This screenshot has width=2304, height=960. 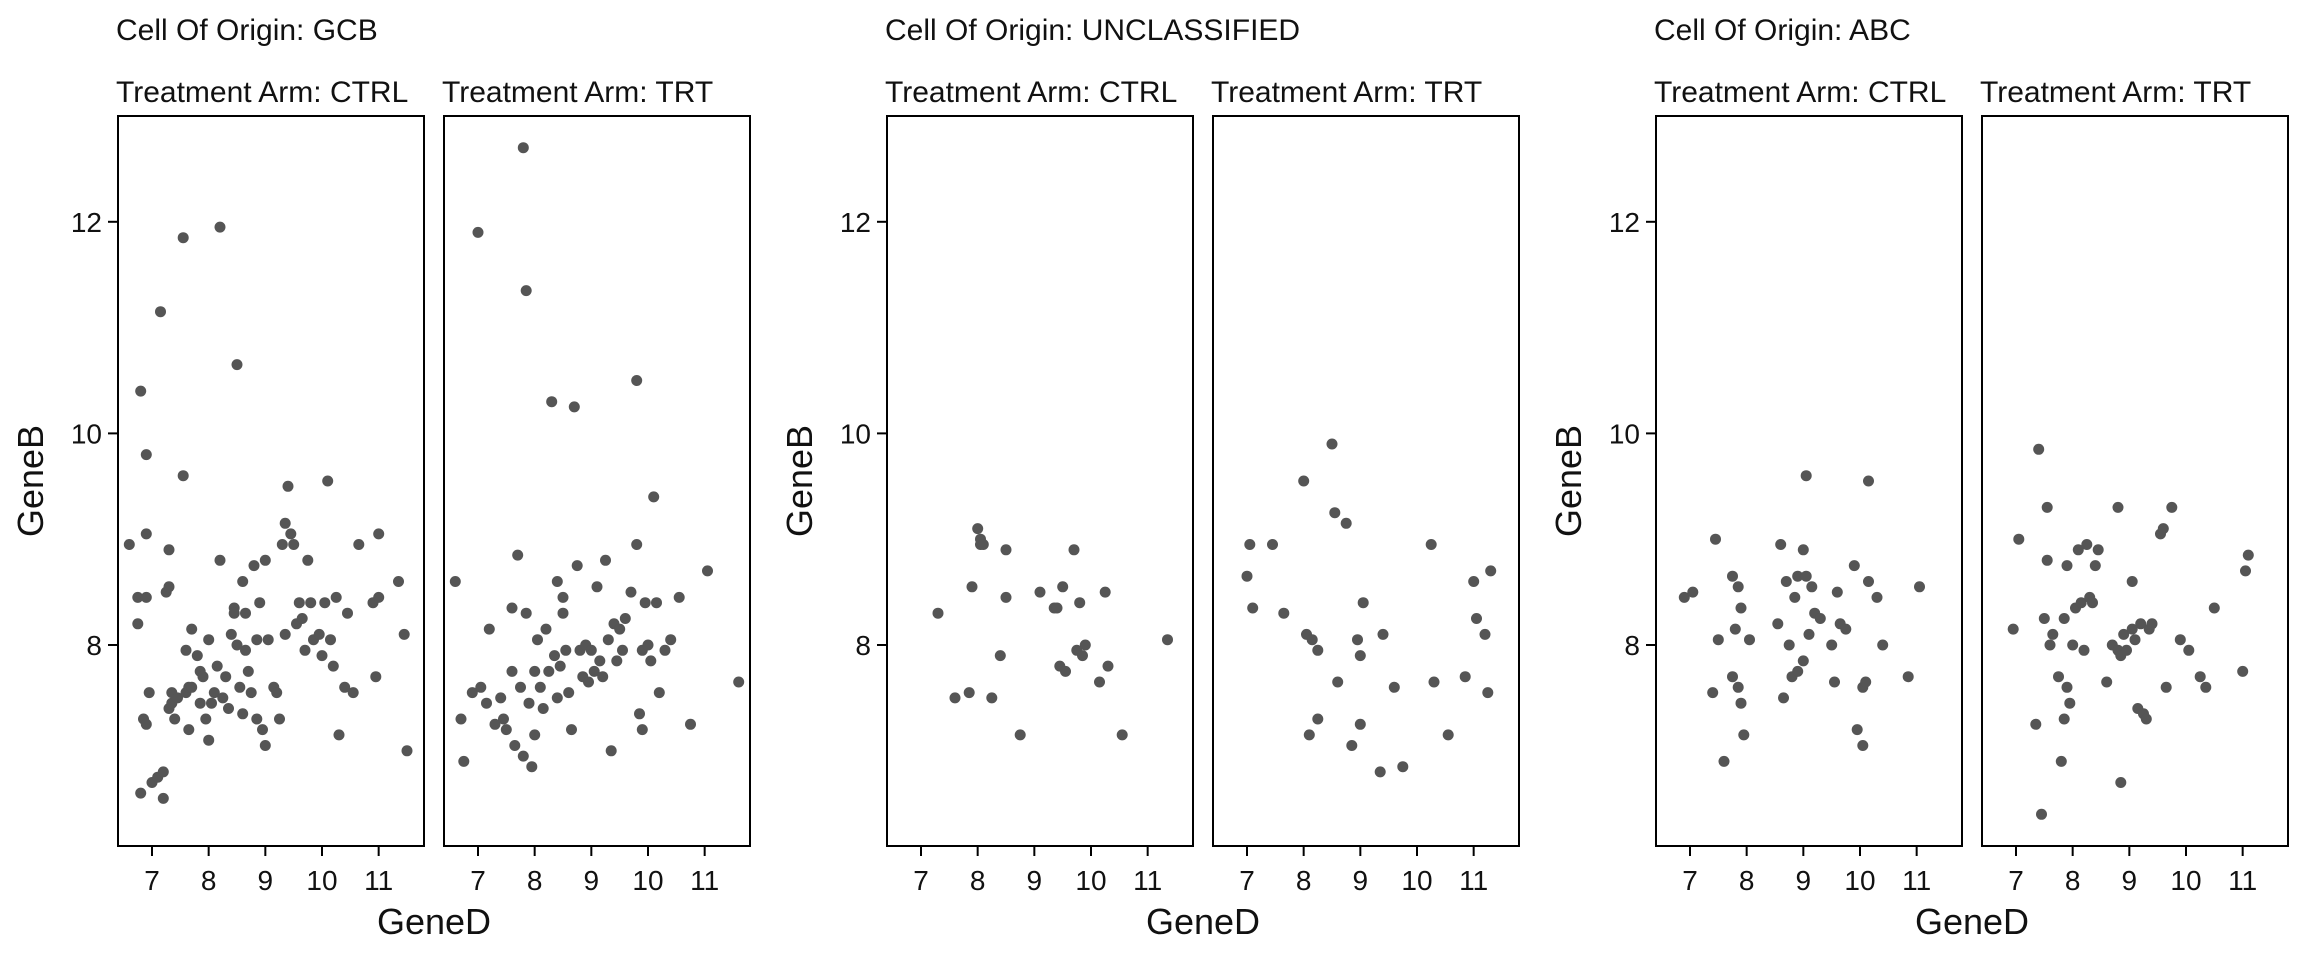 I want to click on y-tick-label: 10, so click(x=86, y=433).